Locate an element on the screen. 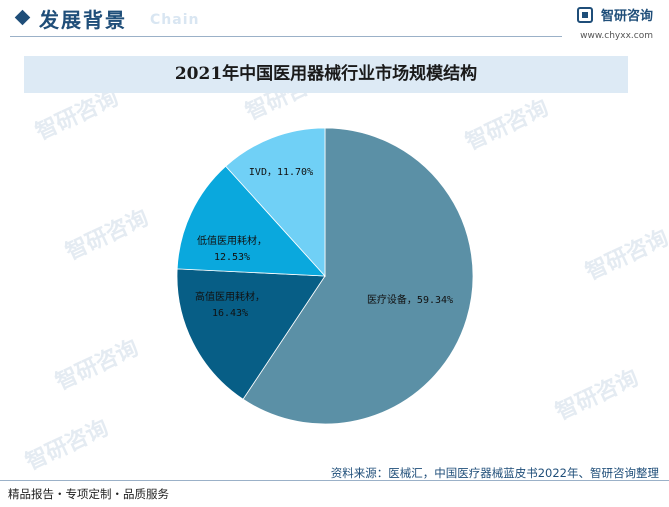 The image size is (669, 507). section-title: 发展背景 is located at coordinates (83, 20).